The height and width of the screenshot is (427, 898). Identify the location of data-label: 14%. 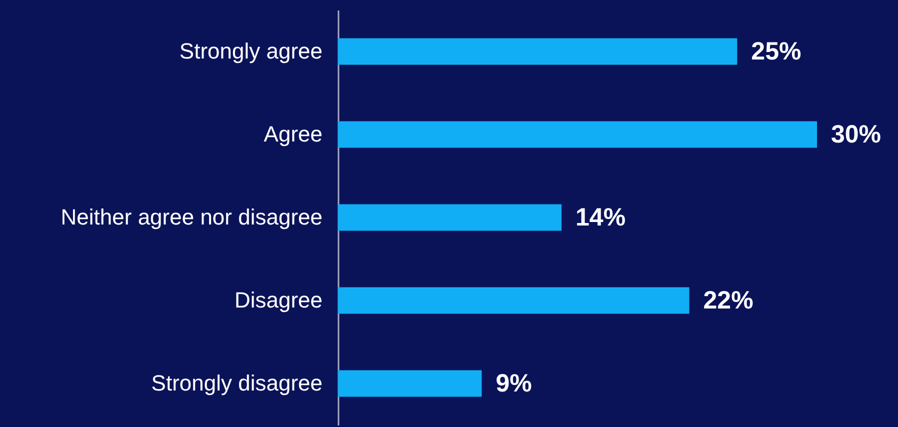
(601, 218).